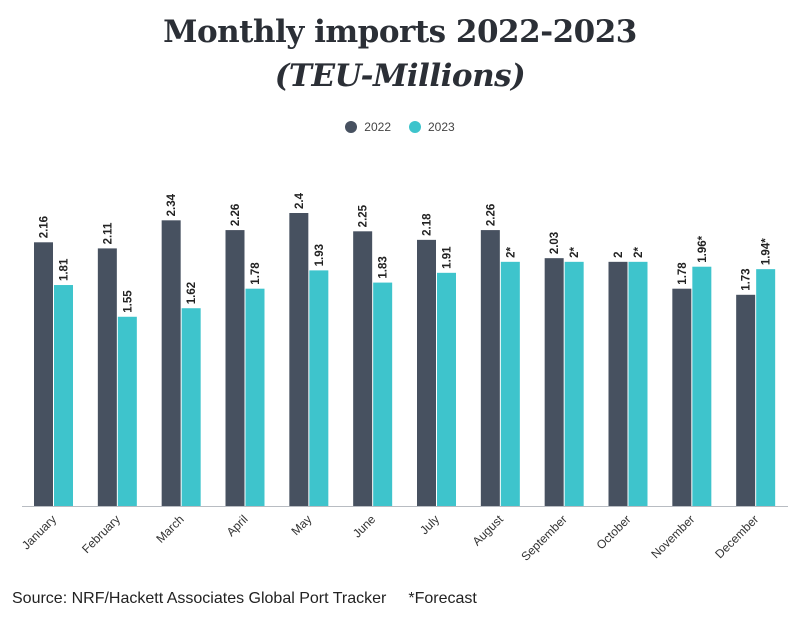 The image size is (800, 619). Describe the element at coordinates (319, 388) in the screenshot. I see `bar-2023-may` at that location.